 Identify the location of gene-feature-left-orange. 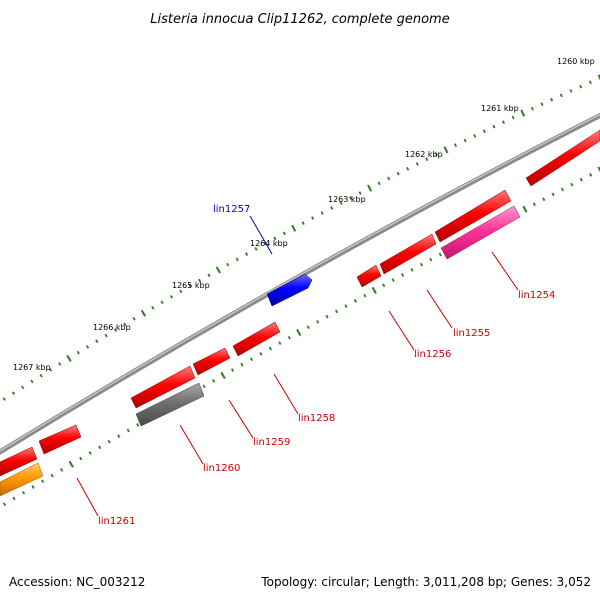
(22, 479).